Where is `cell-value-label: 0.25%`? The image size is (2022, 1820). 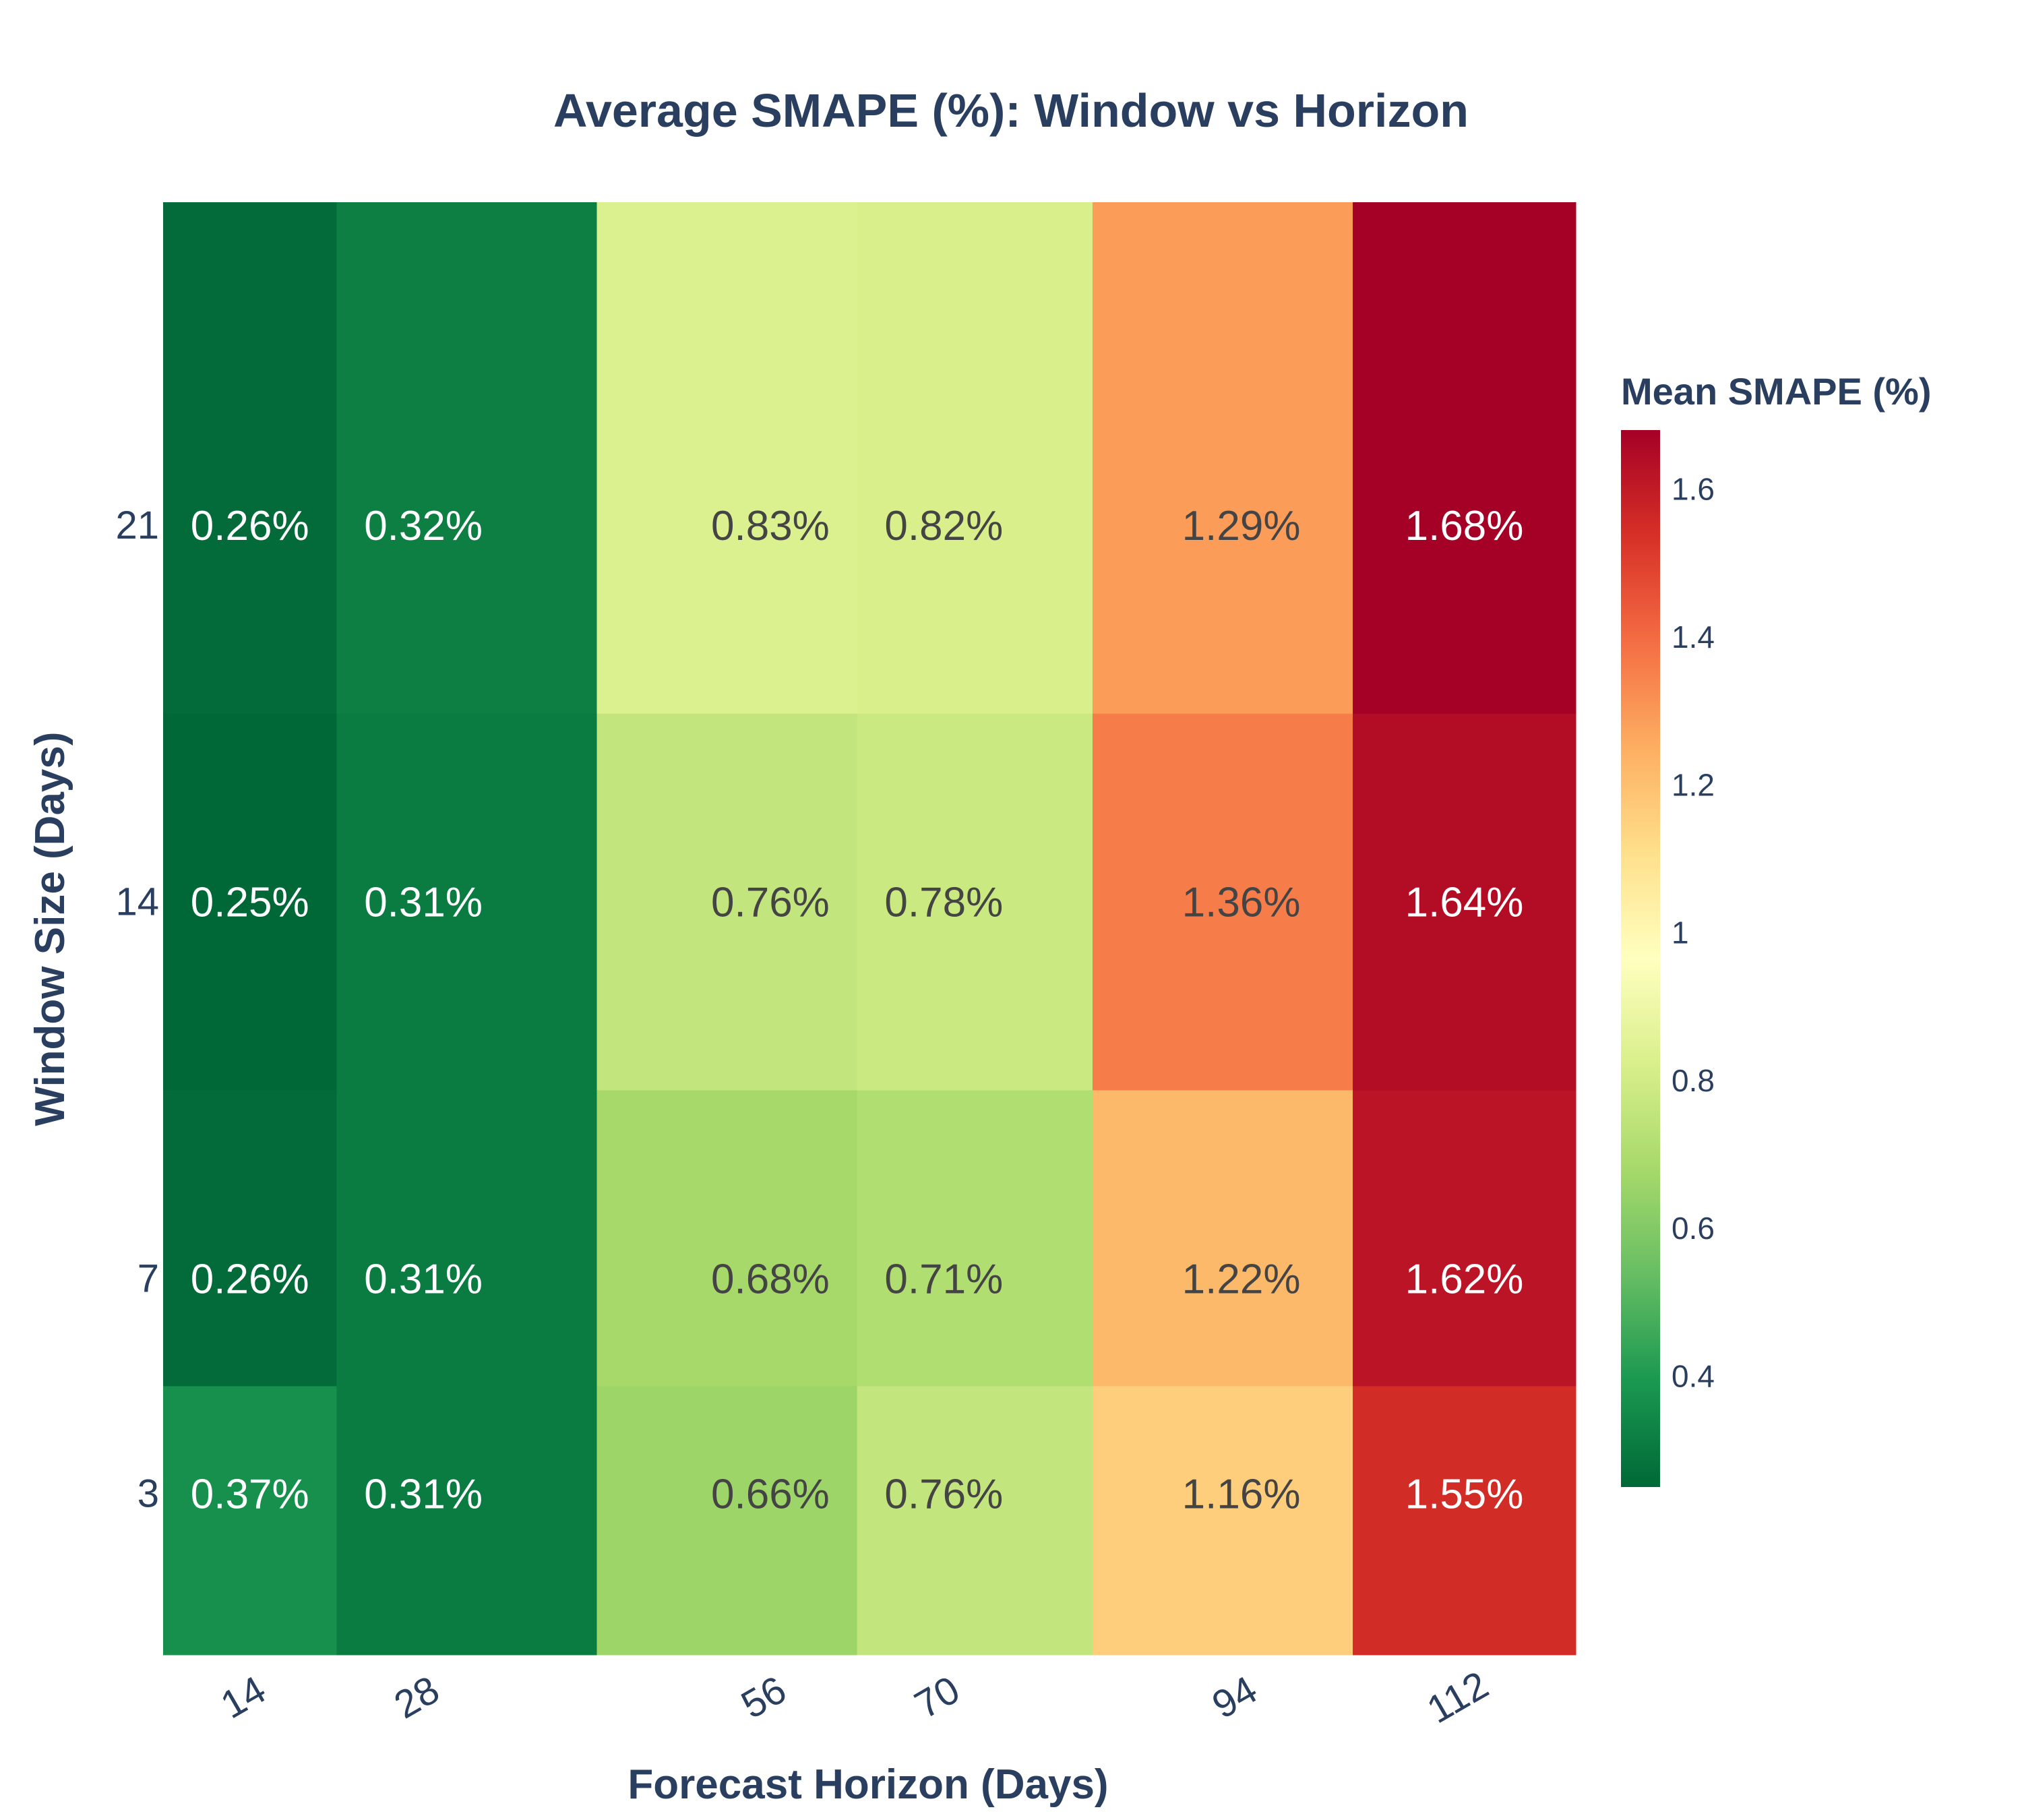 cell-value-label: 0.25% is located at coordinates (250, 903).